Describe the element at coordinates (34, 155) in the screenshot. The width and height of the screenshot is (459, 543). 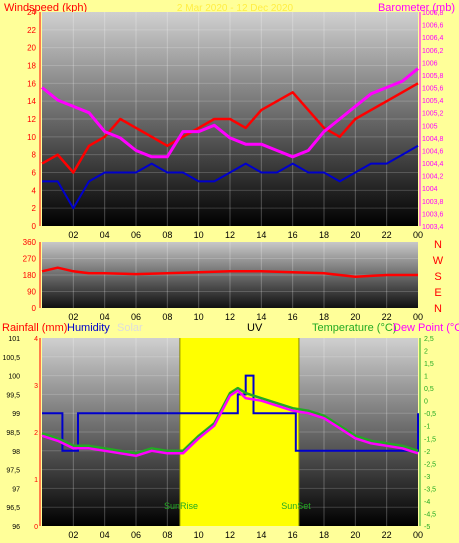
I see `y-left-tick-label: 8` at that location.